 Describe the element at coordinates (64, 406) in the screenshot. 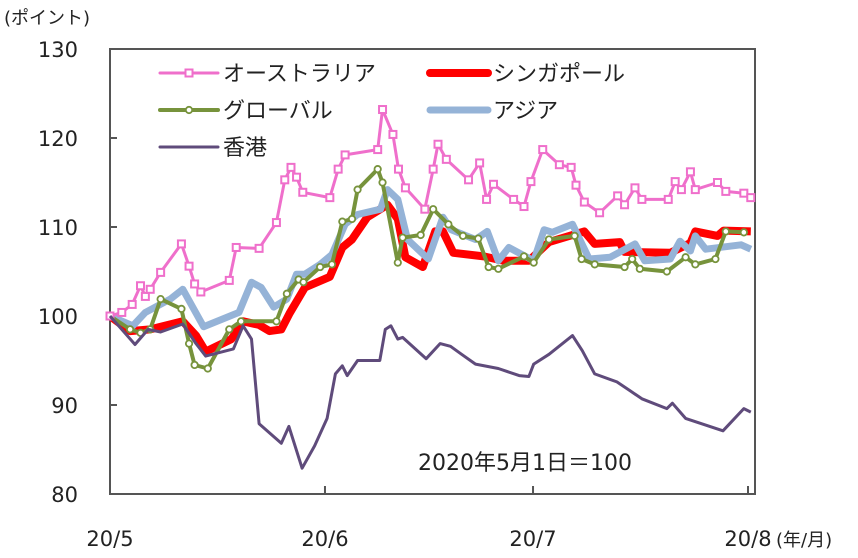

I see `y-tick-label: 90` at that location.